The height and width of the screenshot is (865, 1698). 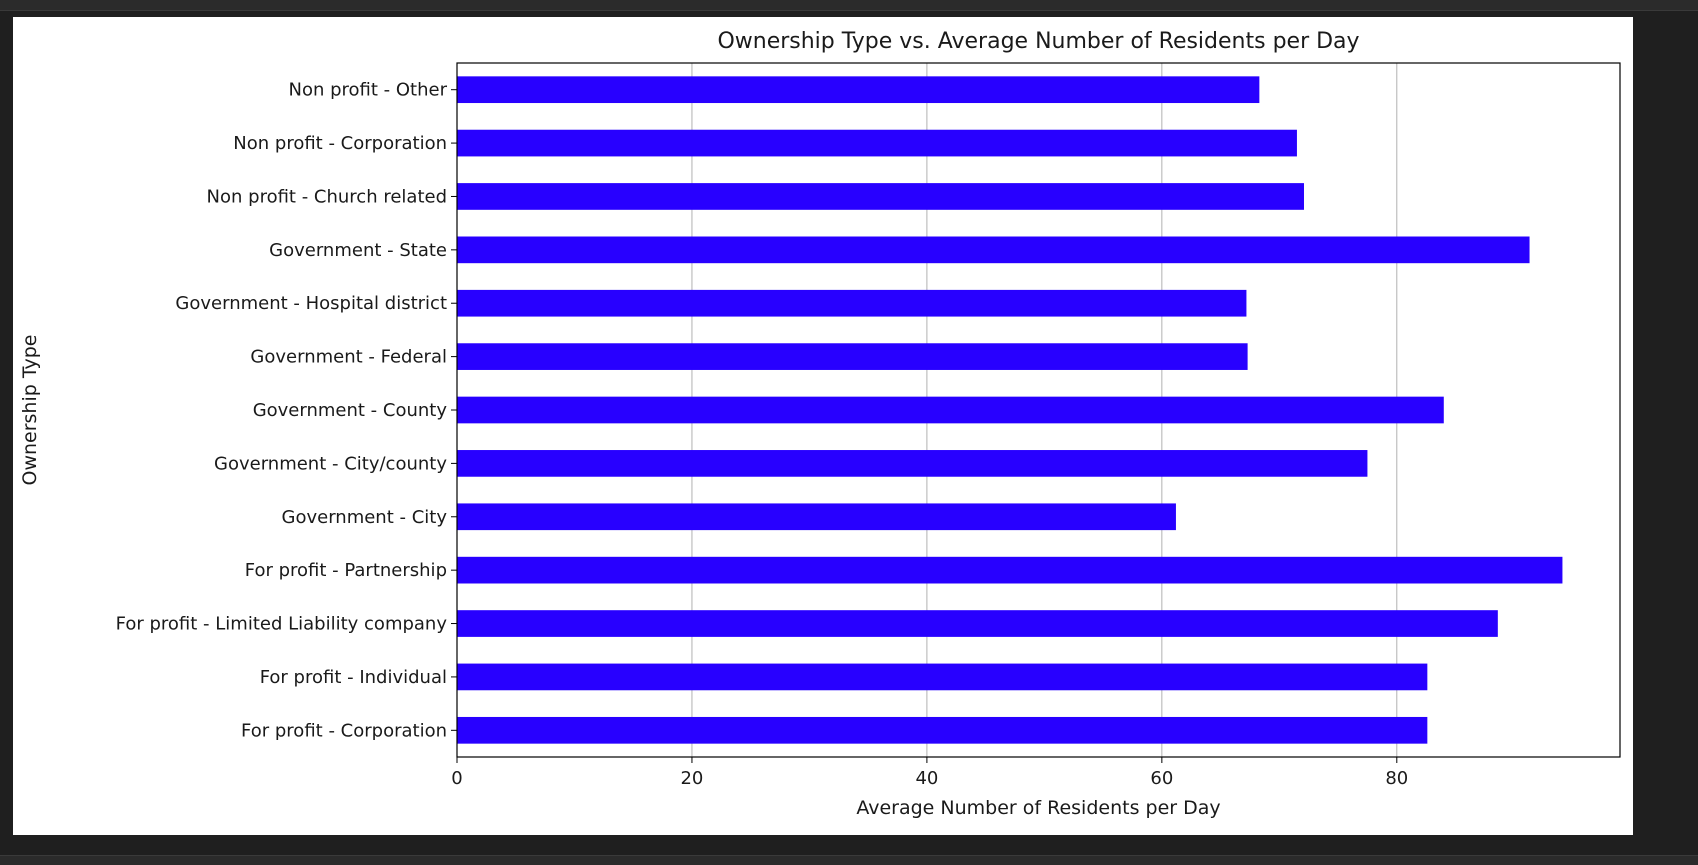 What do you see at coordinates (365, 517) in the screenshot?
I see `y-tick-label: Government - City` at bounding box center [365, 517].